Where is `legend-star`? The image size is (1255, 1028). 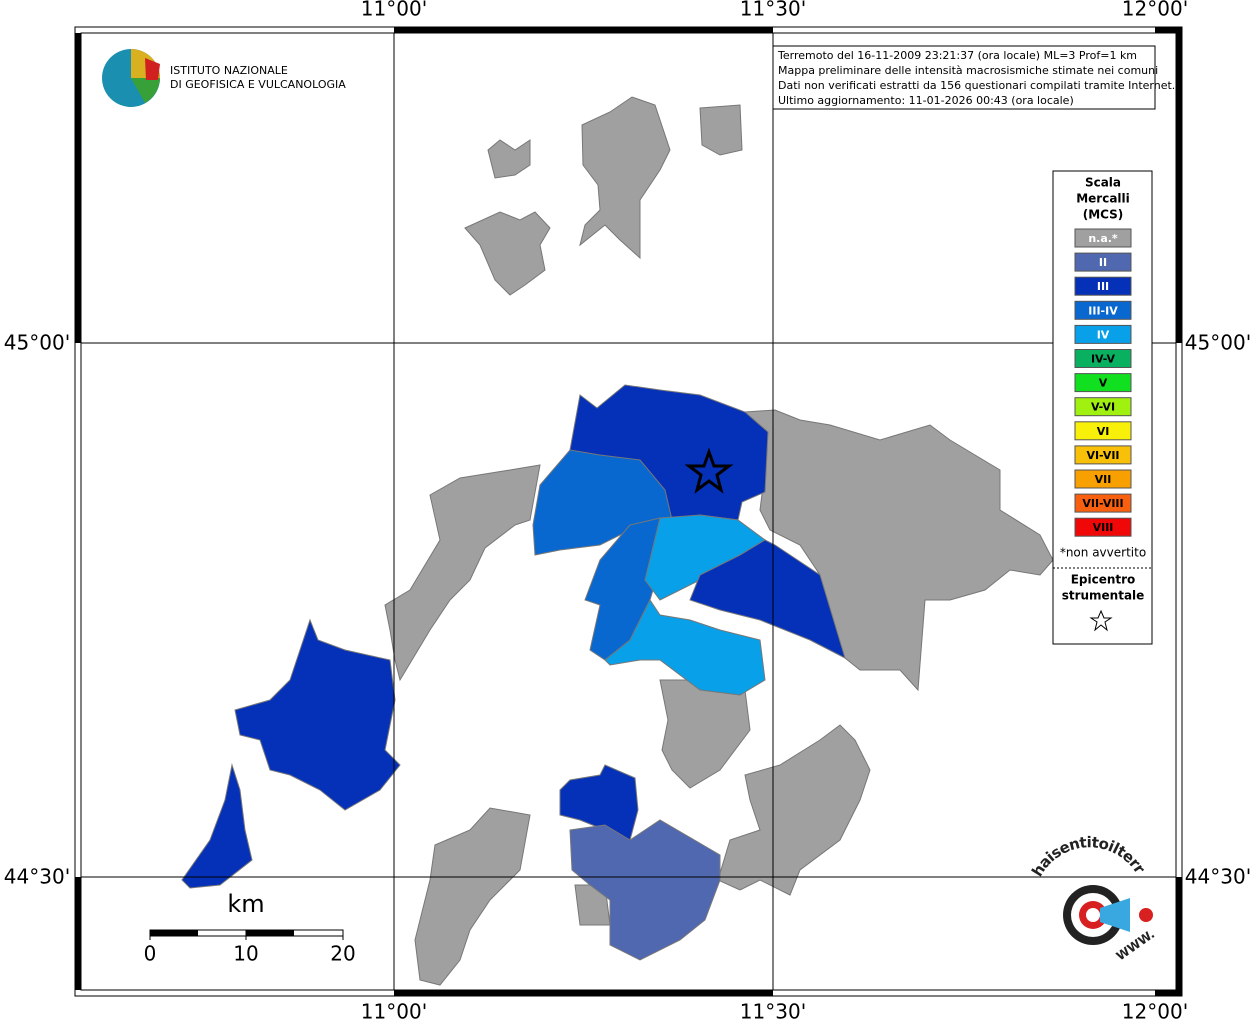 legend-star is located at coordinates (1101, 620).